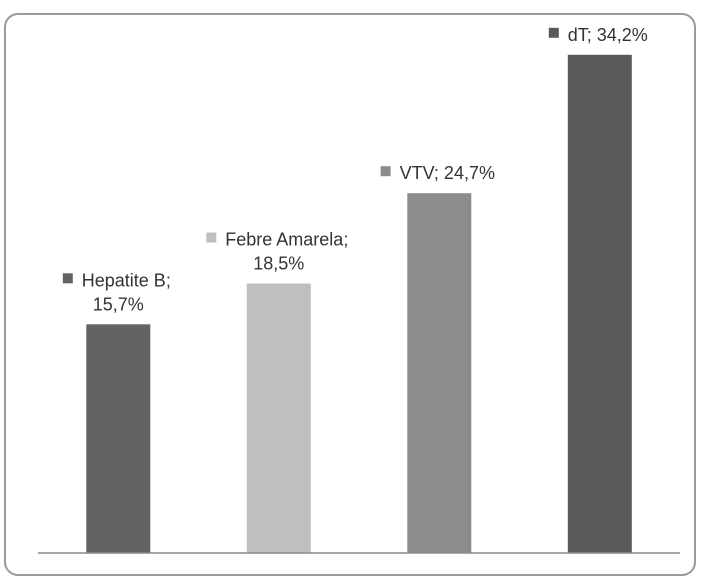  Describe the element at coordinates (277, 252) in the screenshot. I see `data-label-febre-amarela: Febre Amarela; 18,5%` at that location.